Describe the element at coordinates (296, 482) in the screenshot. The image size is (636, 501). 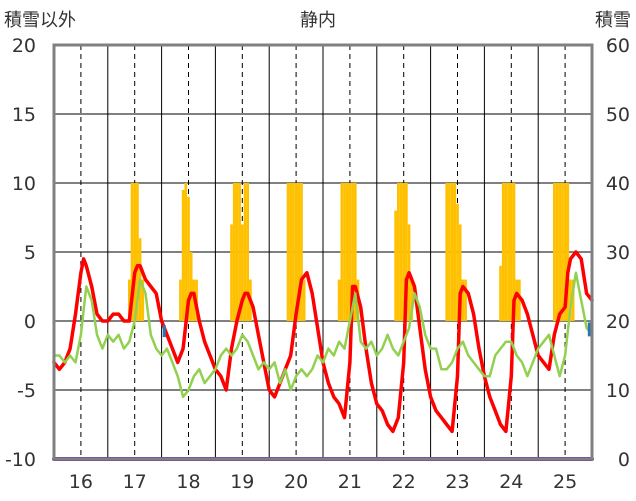
I see `x-tick-label-4: 20` at that location.